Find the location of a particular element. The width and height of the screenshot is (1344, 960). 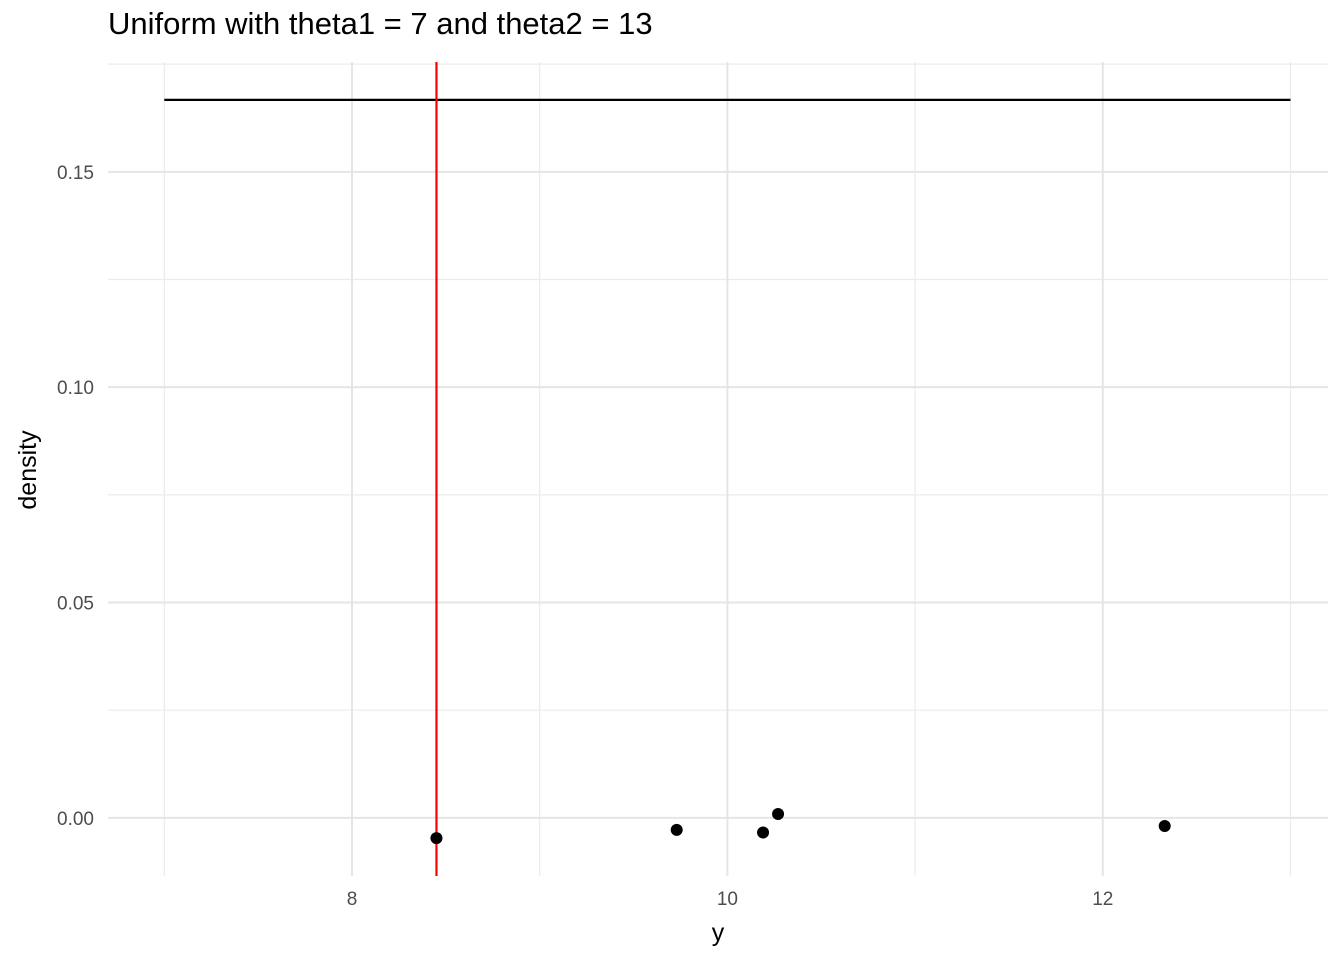

y-tick-label: 0.05 is located at coordinates (75, 604).